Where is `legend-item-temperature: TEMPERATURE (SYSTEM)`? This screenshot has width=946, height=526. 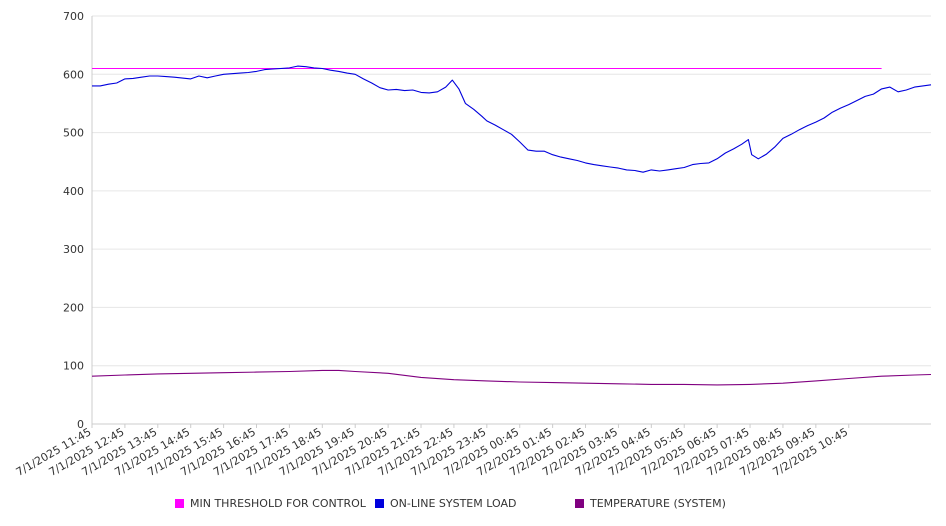 legend-item-temperature: TEMPERATURE (SYSTEM) is located at coordinates (650, 503).